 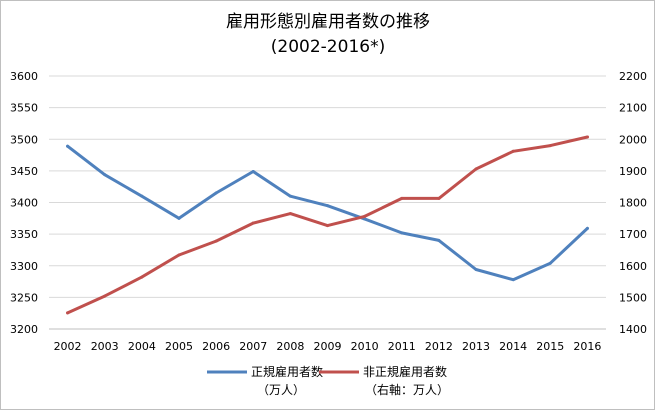 I want to click on right-y-tick-label: 2200, so click(x=633, y=76).